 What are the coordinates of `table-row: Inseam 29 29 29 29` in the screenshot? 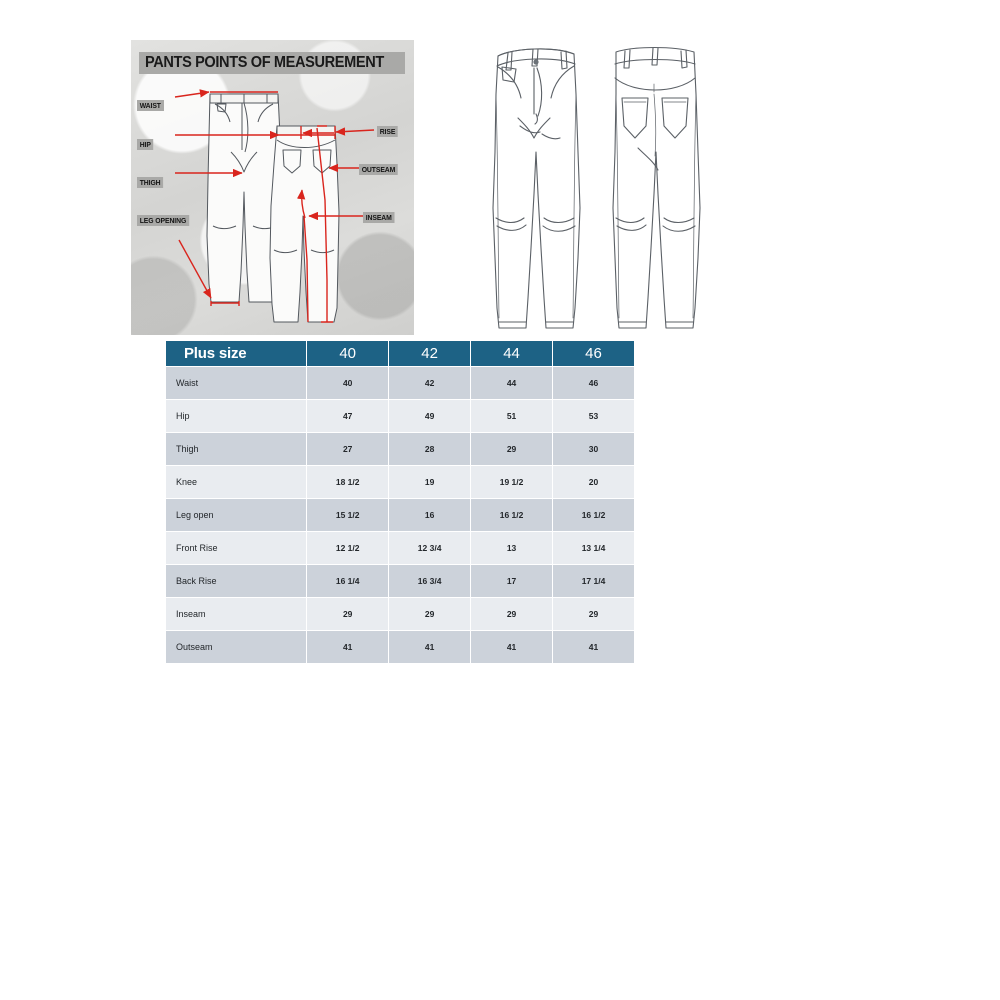 It's located at (400, 614).